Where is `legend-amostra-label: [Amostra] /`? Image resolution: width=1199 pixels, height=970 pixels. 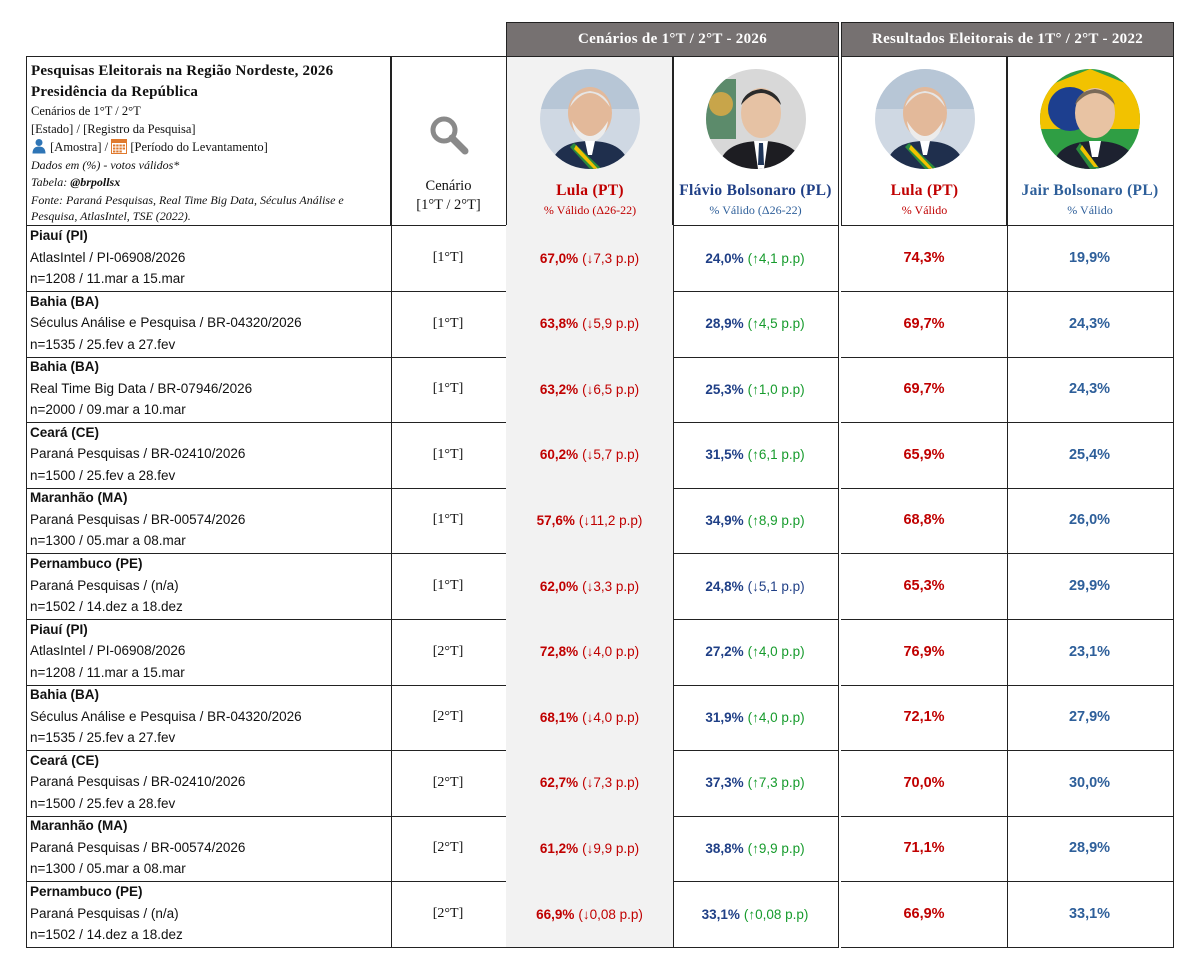 legend-amostra-label: [Amostra] / is located at coordinates (79, 147).